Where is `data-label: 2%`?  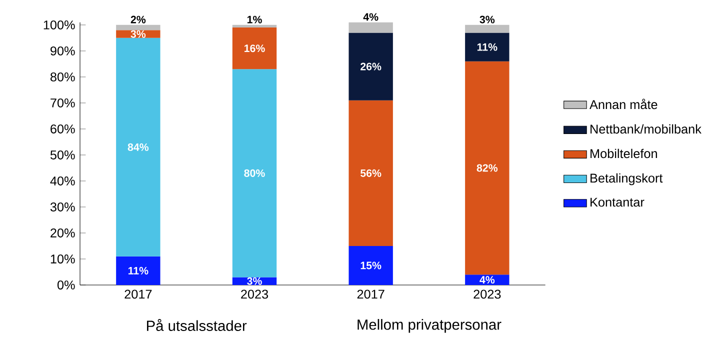
data-label: 2% is located at coordinates (138, 20).